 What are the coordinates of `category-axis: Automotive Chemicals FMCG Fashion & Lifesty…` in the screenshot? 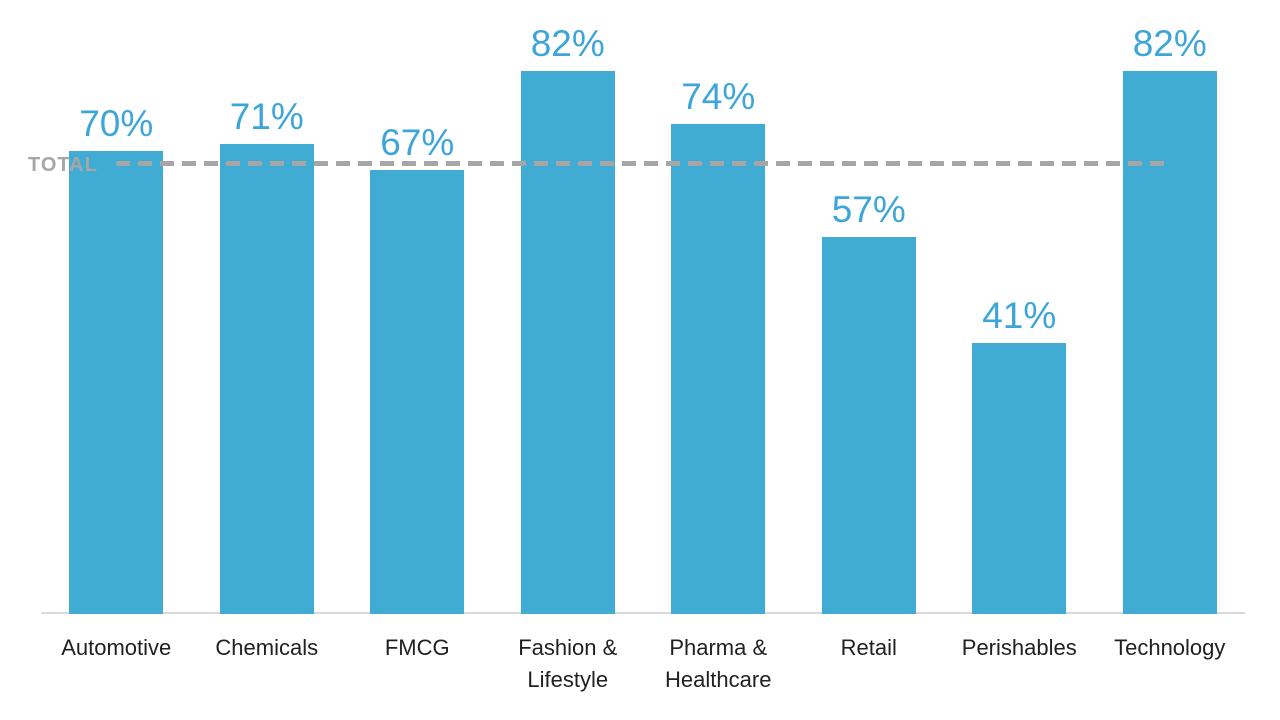 It's located at (643, 672).